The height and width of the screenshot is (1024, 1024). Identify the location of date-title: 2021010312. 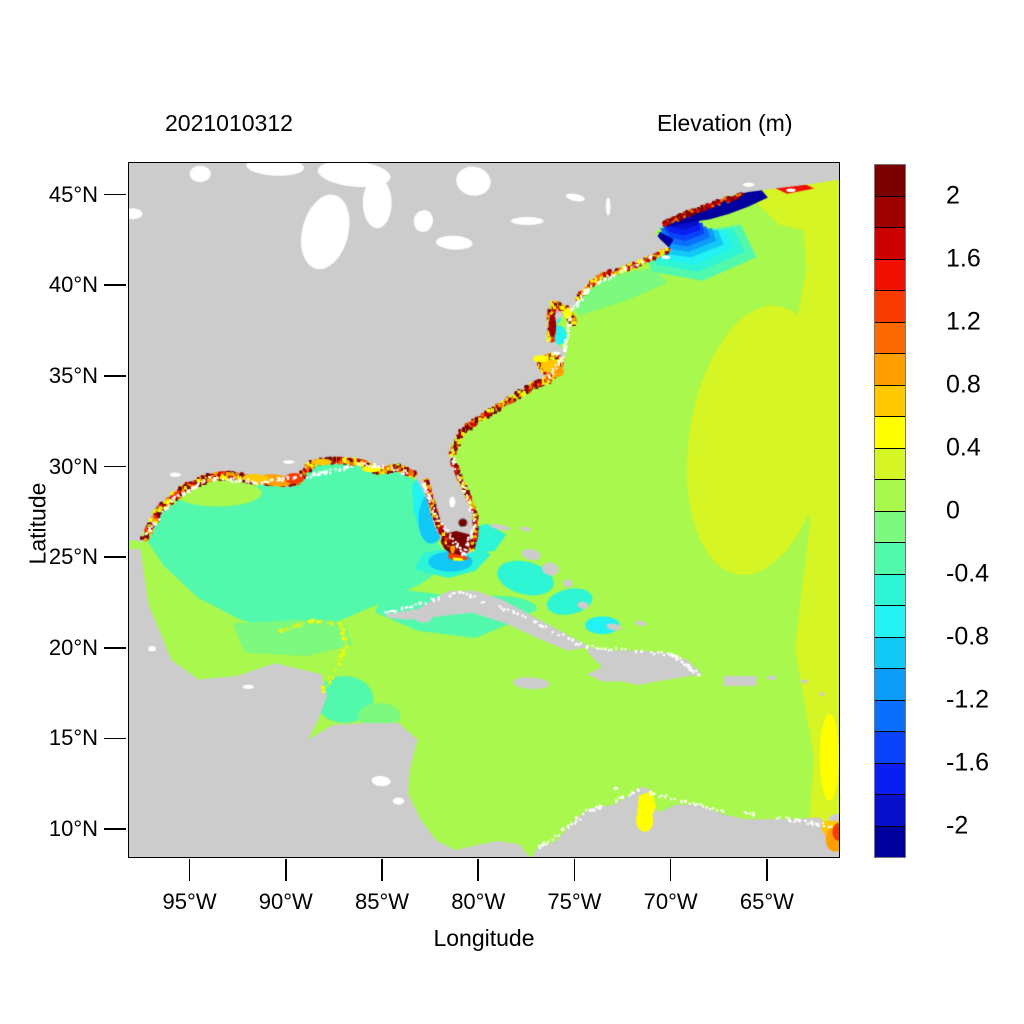
(229, 123).